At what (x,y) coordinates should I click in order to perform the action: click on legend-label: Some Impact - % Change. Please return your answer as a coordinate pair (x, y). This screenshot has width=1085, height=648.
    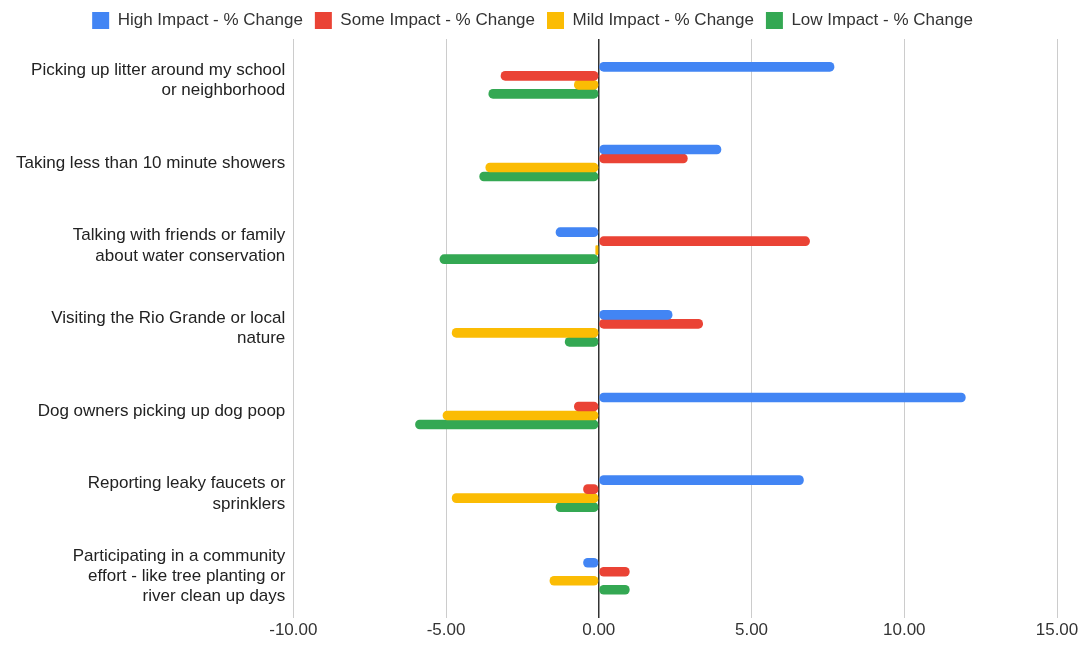
    Looking at the image, I should click on (438, 20).